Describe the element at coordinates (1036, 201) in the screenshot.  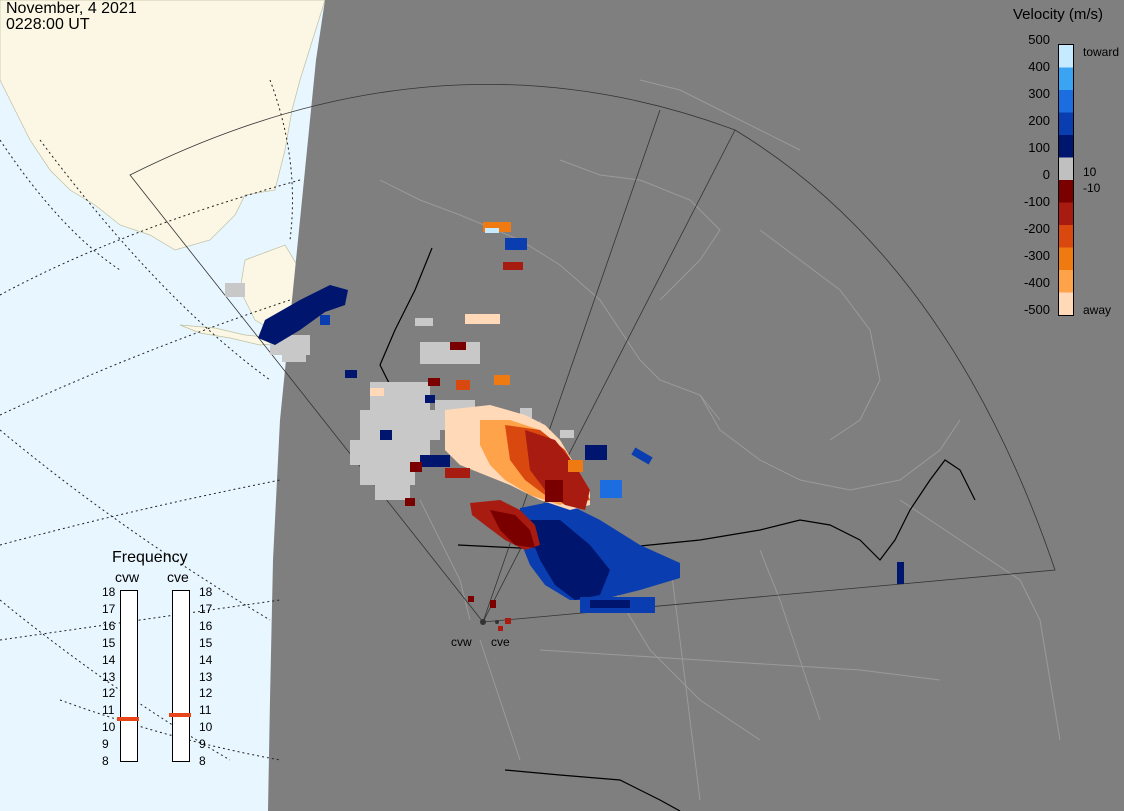
I see `velocity-tick-label: -100` at that location.